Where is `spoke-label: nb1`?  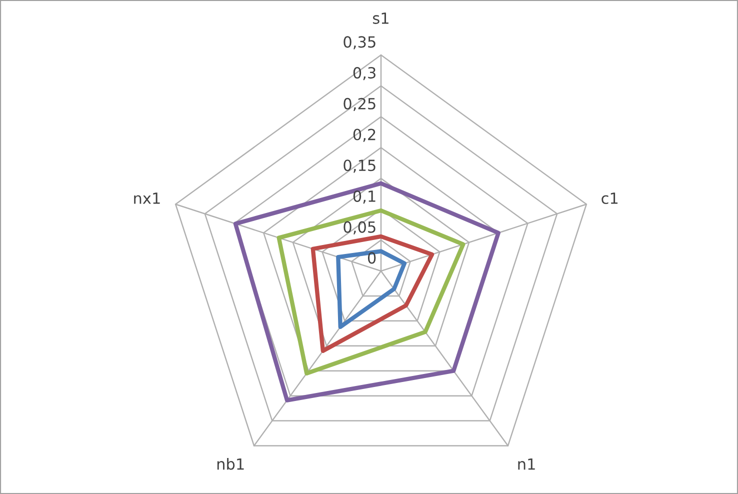
spoke-label: nb1 is located at coordinates (230, 464).